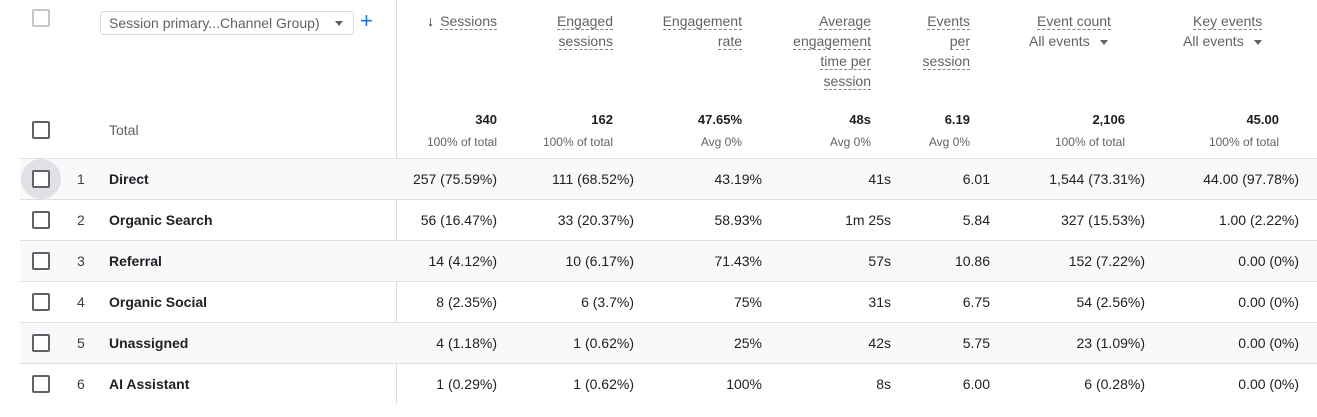 This screenshot has width=1317, height=417. What do you see at coordinates (81, 220) in the screenshot?
I see `row-index: 2` at bounding box center [81, 220].